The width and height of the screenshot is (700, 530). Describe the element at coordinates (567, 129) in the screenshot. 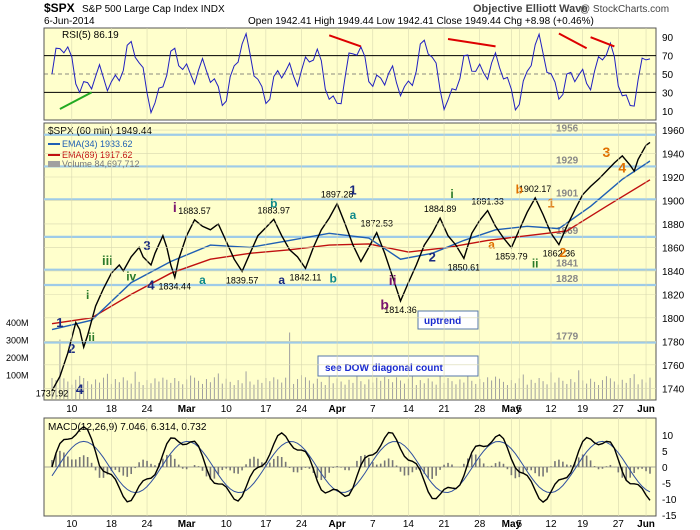

I see `level-label: 1956` at that location.